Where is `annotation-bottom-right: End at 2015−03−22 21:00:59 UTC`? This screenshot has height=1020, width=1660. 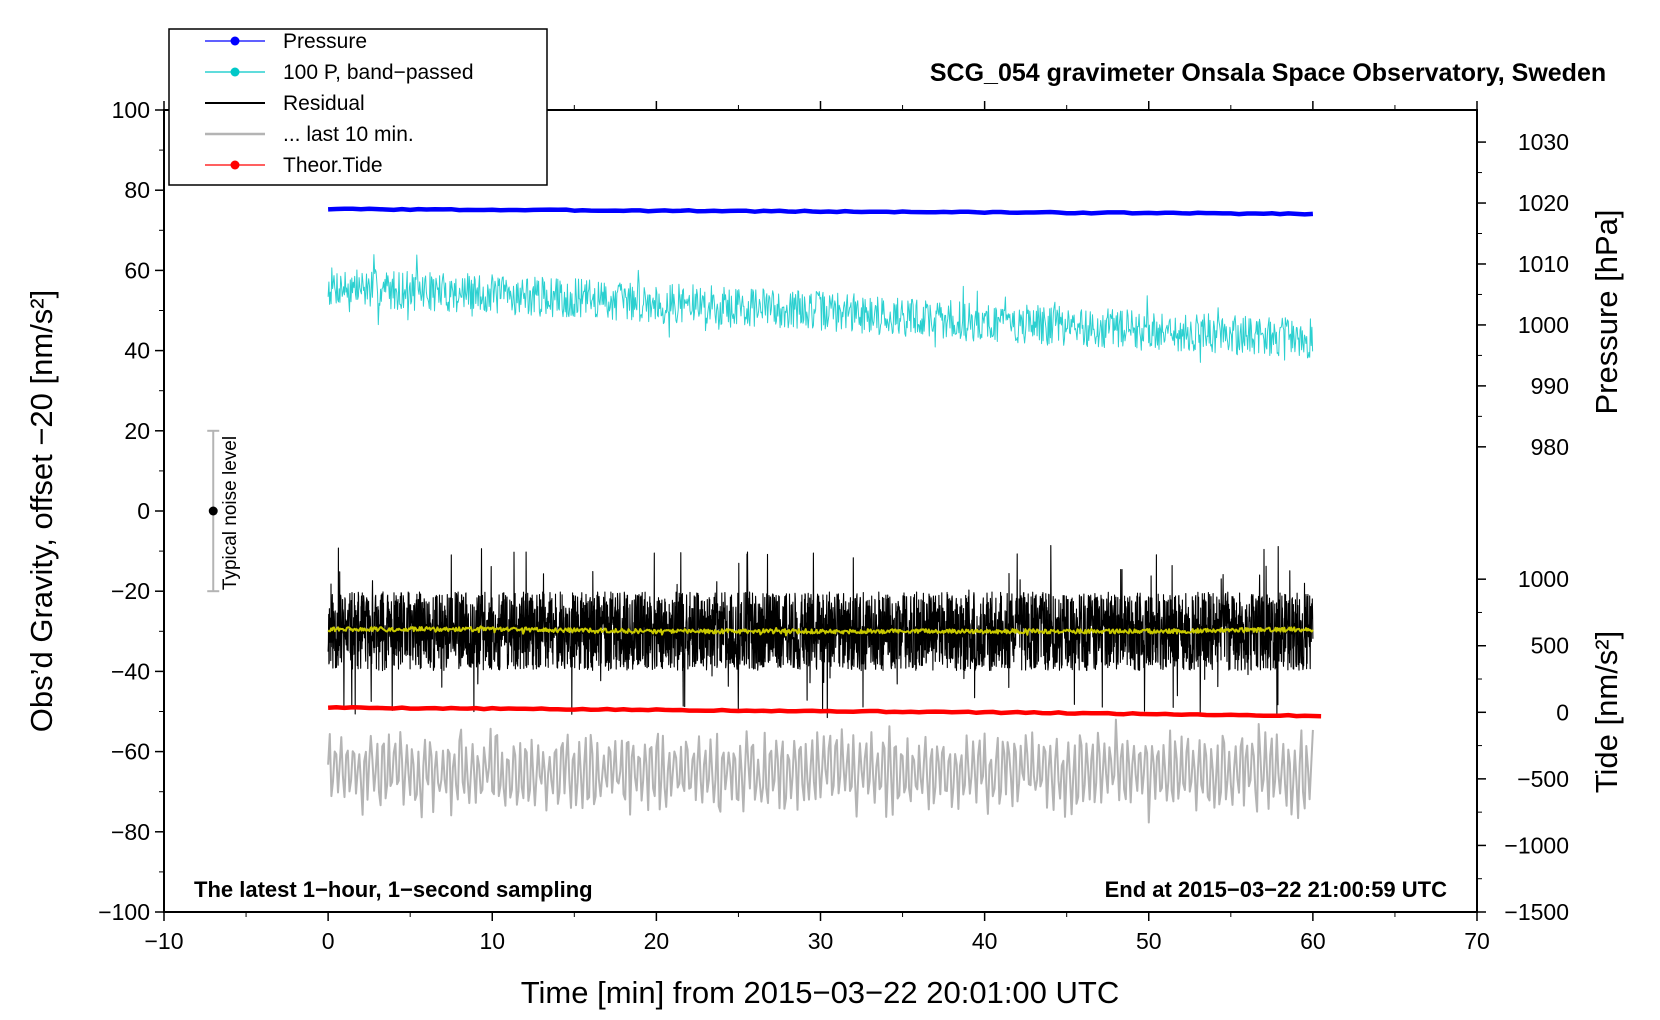
annotation-bottom-right: End at 2015−03−22 21:00:59 UTC is located at coordinates (1276, 889).